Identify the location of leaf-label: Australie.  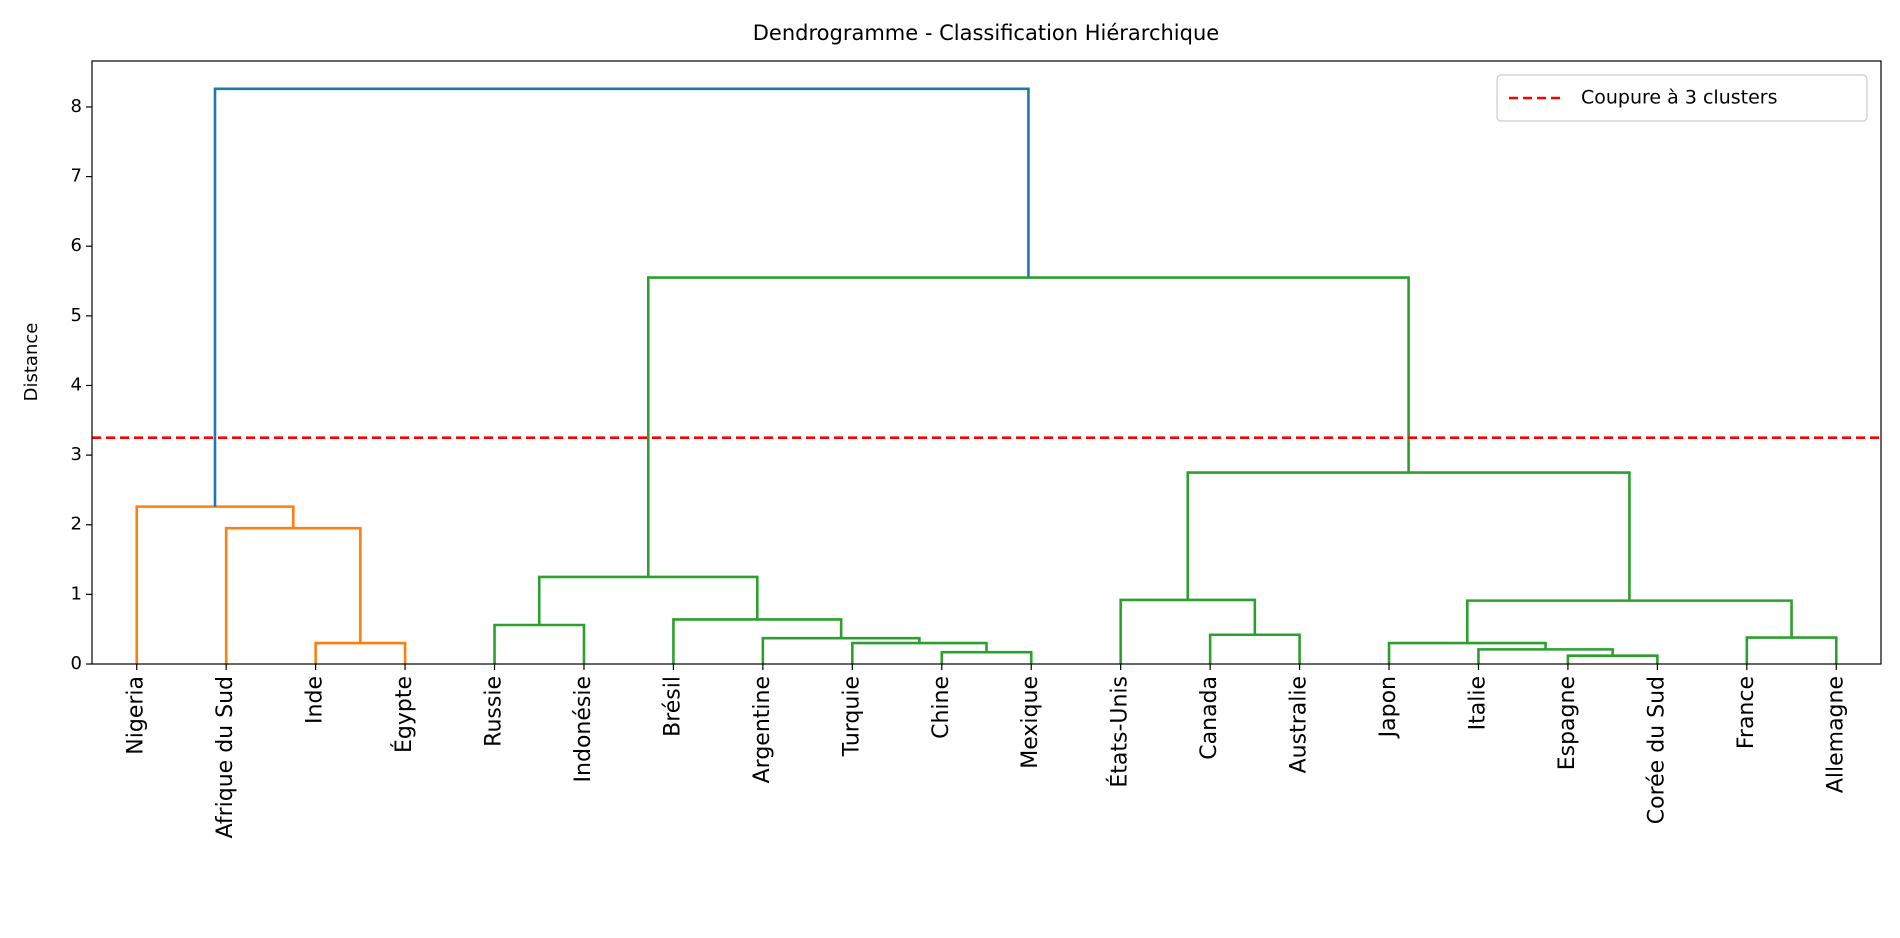
(1299, 724).